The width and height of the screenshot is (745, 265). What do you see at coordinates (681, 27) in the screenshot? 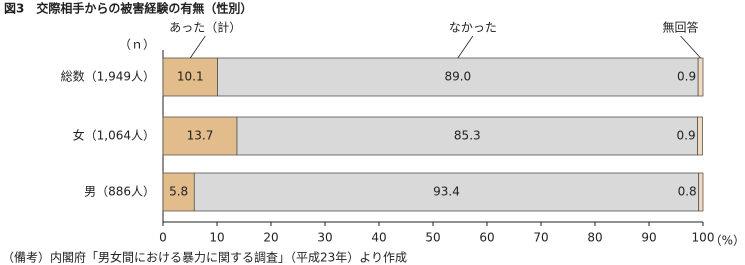
I see `legend-label: 無回答` at bounding box center [681, 27].